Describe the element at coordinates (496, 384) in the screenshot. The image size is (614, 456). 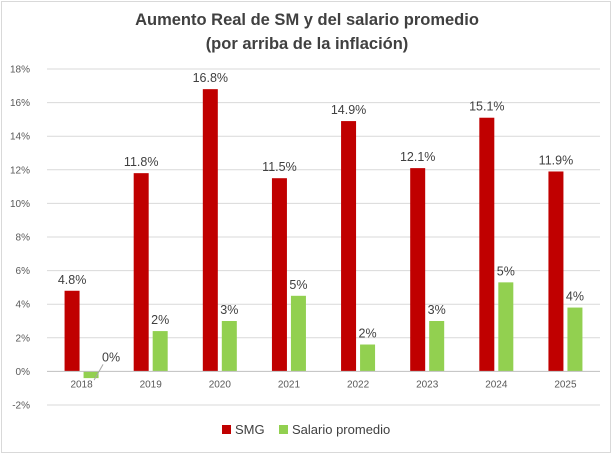
I see `x-tick-label: 2024` at that location.